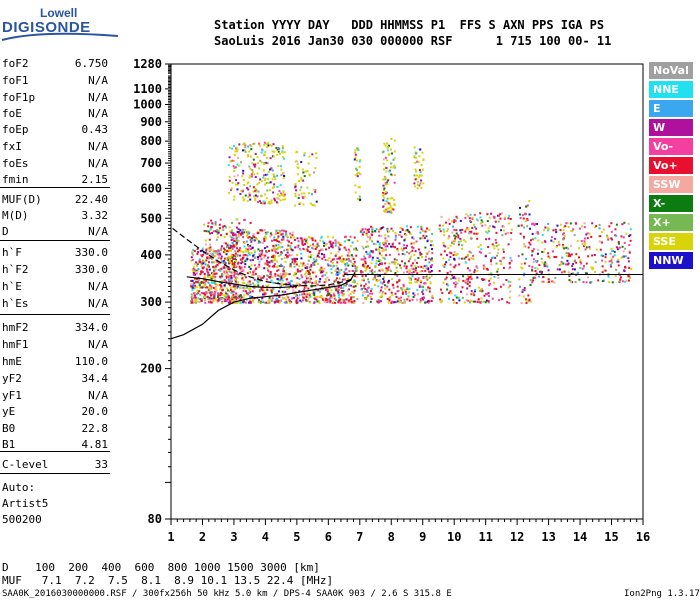 This screenshot has height=600, width=700. What do you see at coordinates (151, 141) in the screenshot?
I see `y-tick-label: 800` at bounding box center [151, 141].